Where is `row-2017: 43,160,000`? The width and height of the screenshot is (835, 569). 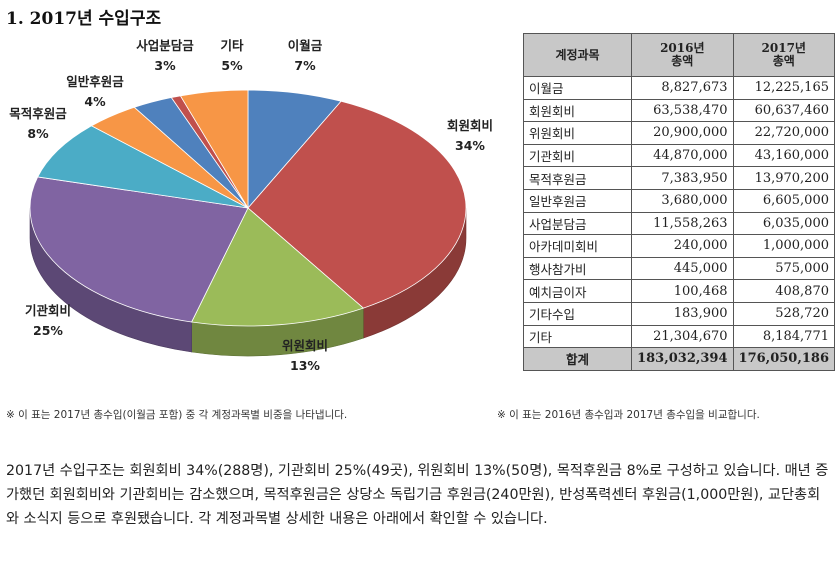 row-2017: 43,160,000 is located at coordinates (783, 155).